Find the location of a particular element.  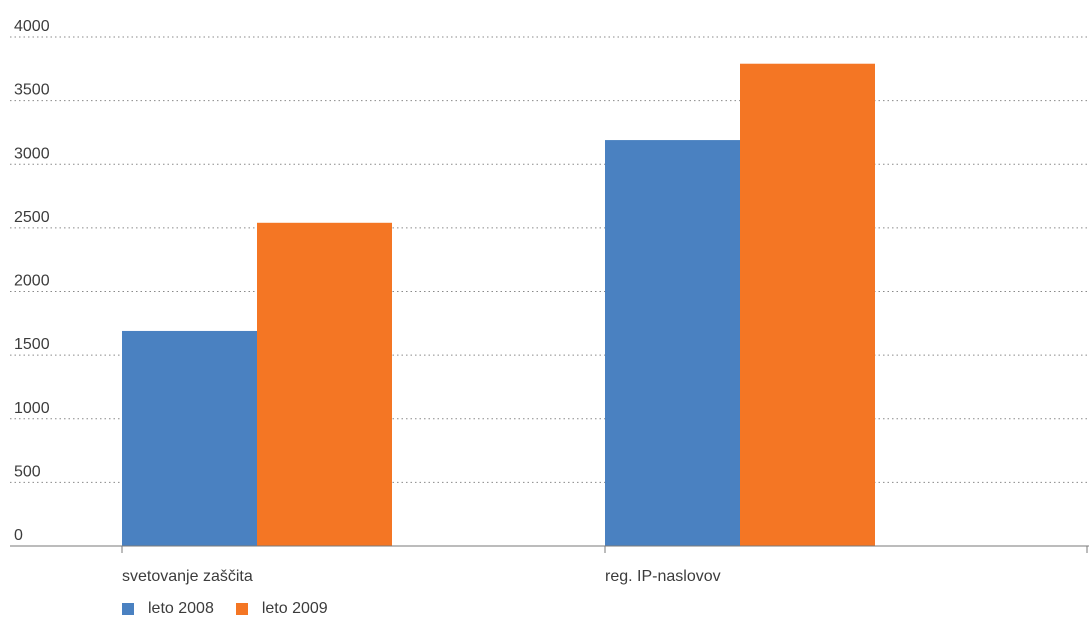

y-tick-label: 2000 is located at coordinates (32, 281).